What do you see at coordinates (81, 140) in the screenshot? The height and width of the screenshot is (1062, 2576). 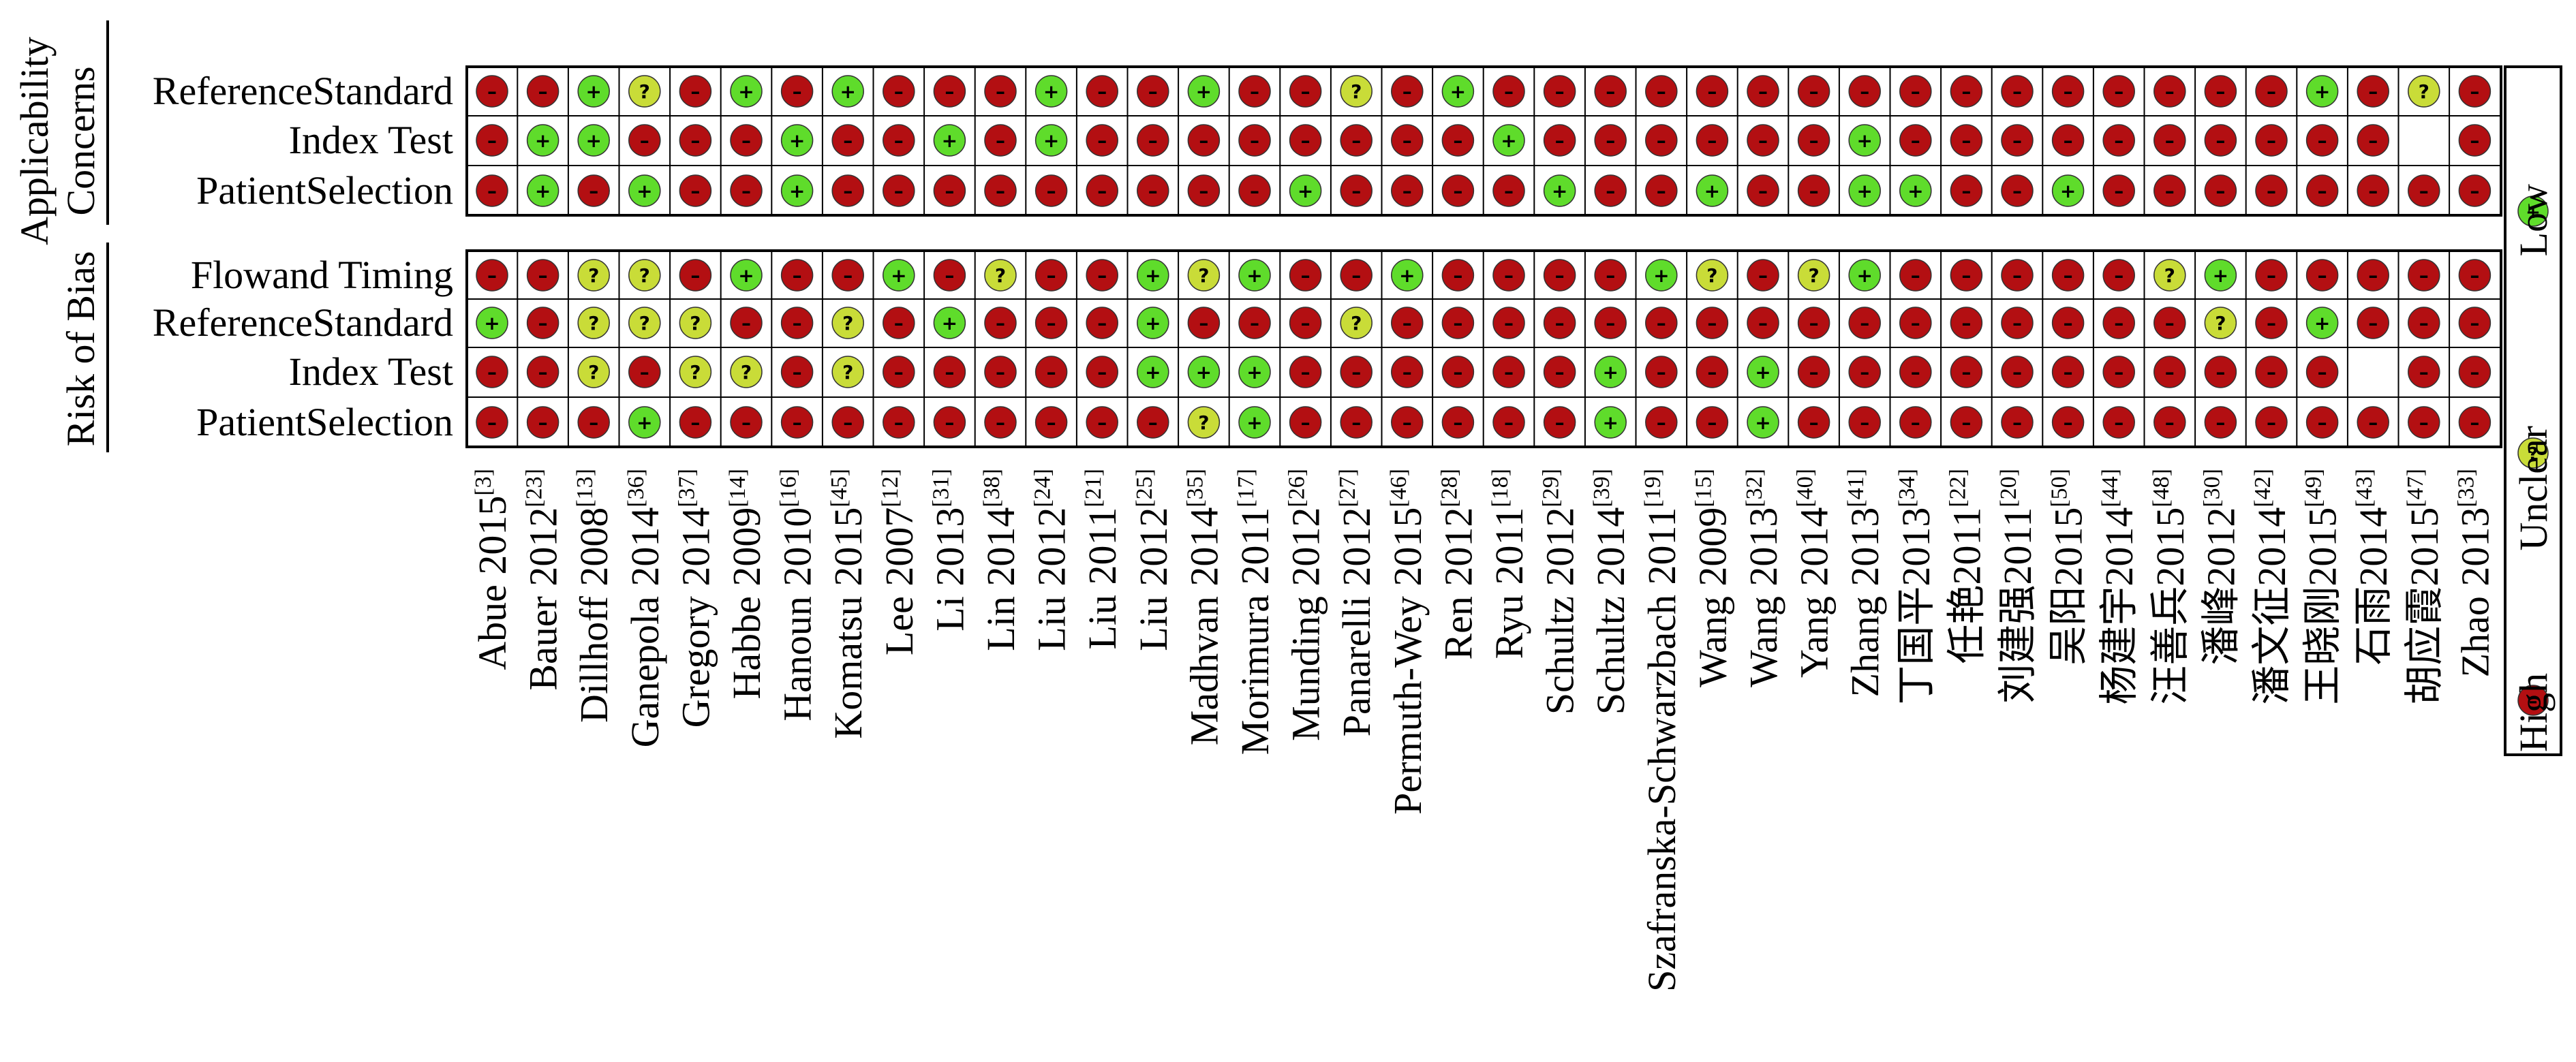 I see `group-label: Concerns` at bounding box center [81, 140].